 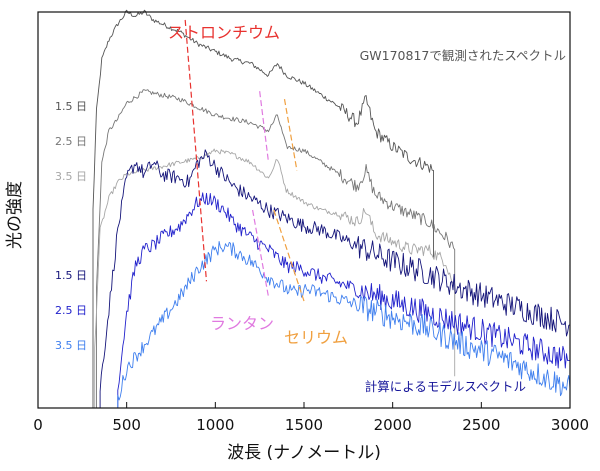 What do you see at coordinates (126, 425) in the screenshot?
I see `x-tick-label: 500` at bounding box center [126, 425].